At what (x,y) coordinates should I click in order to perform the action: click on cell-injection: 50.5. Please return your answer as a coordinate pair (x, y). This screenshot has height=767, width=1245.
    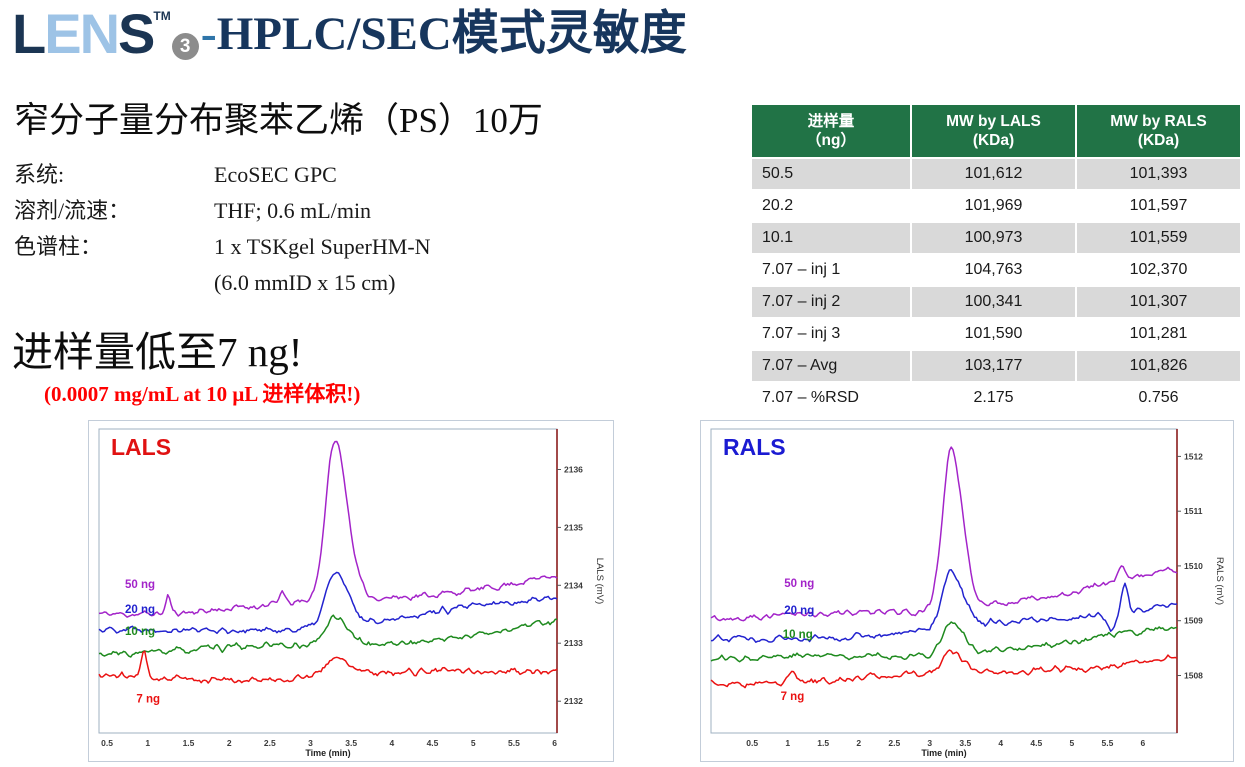
    Looking at the image, I should click on (831, 174).